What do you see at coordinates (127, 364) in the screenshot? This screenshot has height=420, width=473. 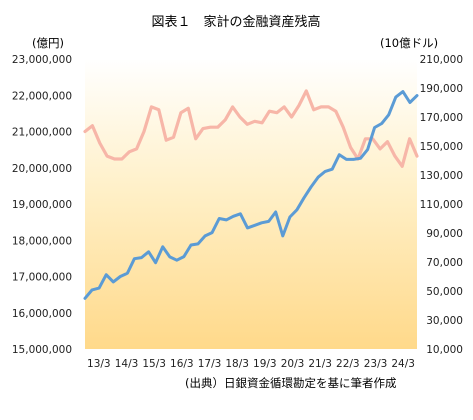 I see `x-tick-label: 14/3` at bounding box center [127, 364].